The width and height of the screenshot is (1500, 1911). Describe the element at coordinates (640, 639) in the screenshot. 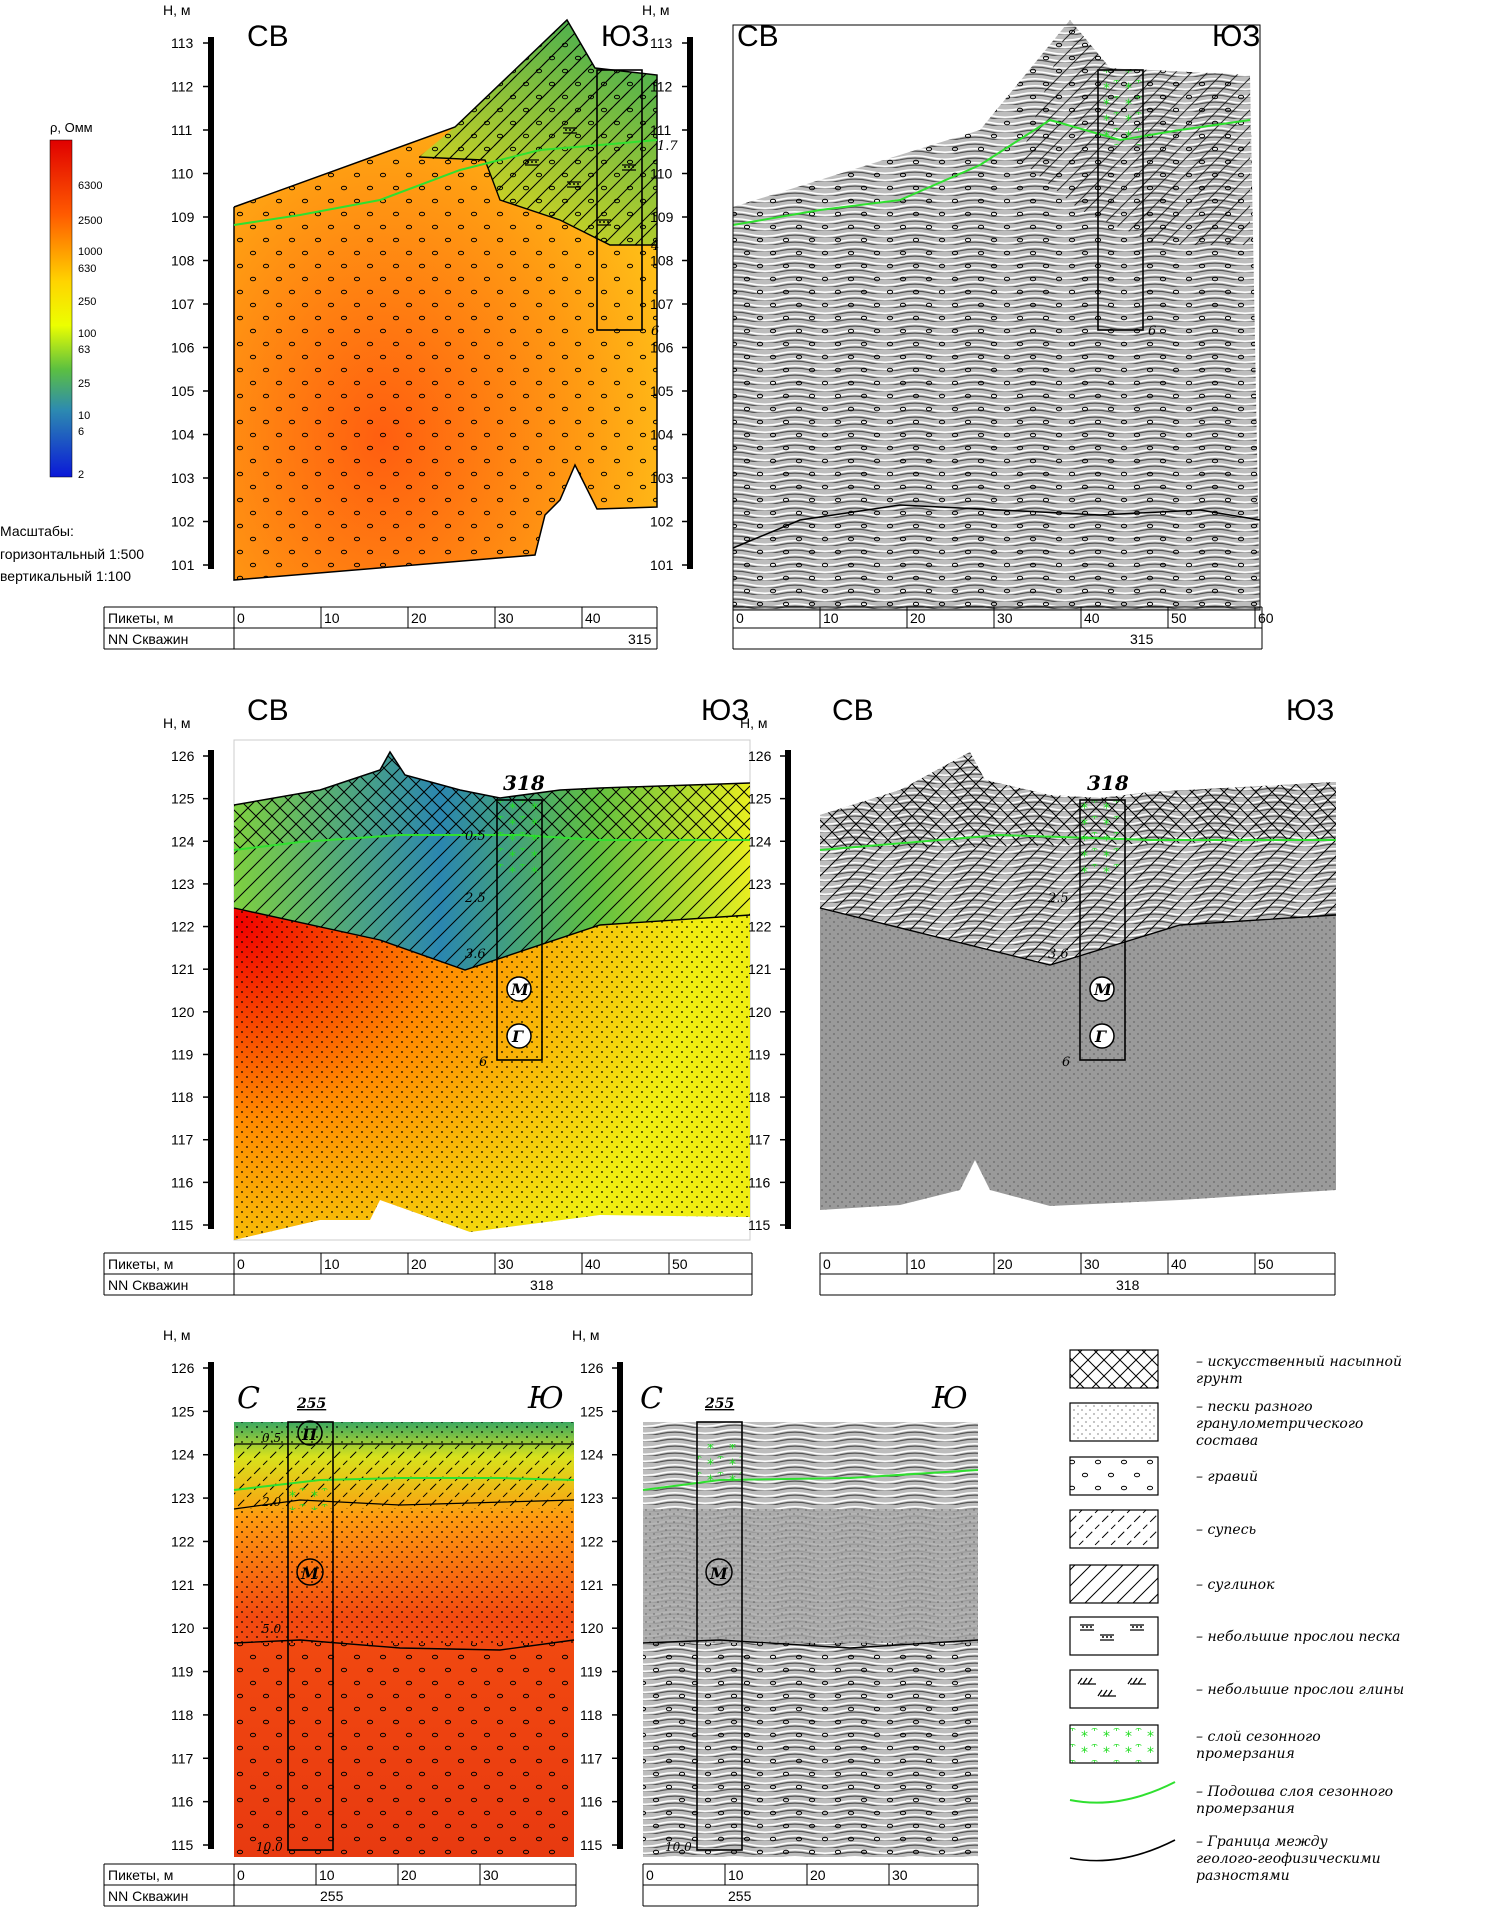

I see `section315-left-well-number: 315` at that location.